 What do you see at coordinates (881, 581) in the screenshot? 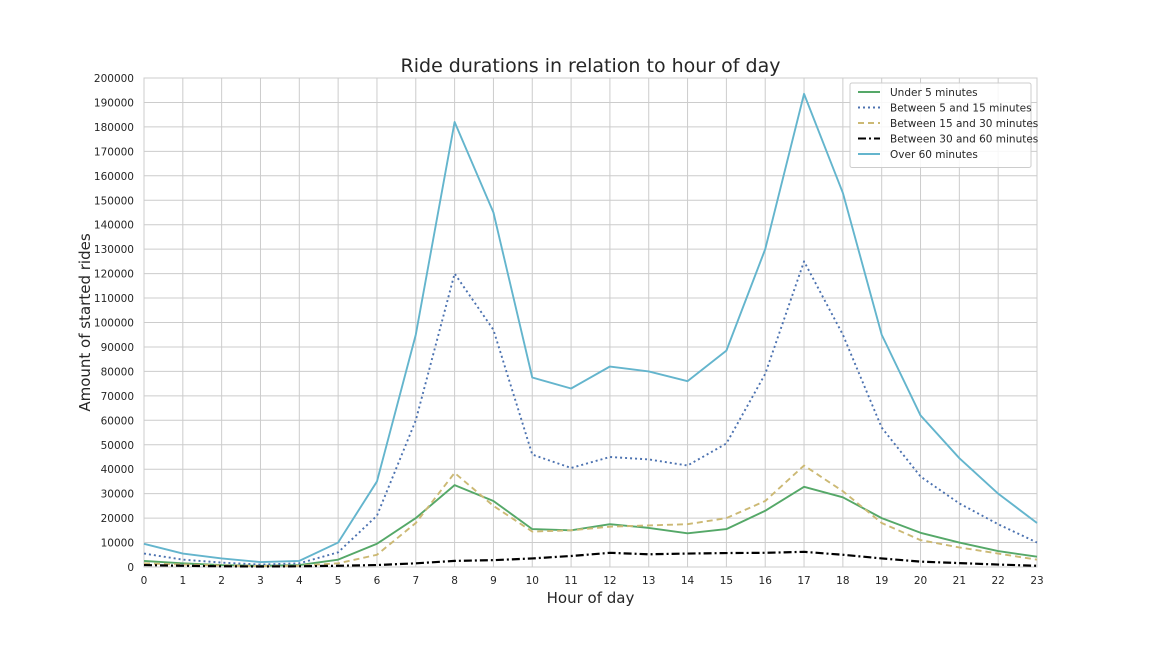
I see `x-tick-label: 19` at bounding box center [881, 581].